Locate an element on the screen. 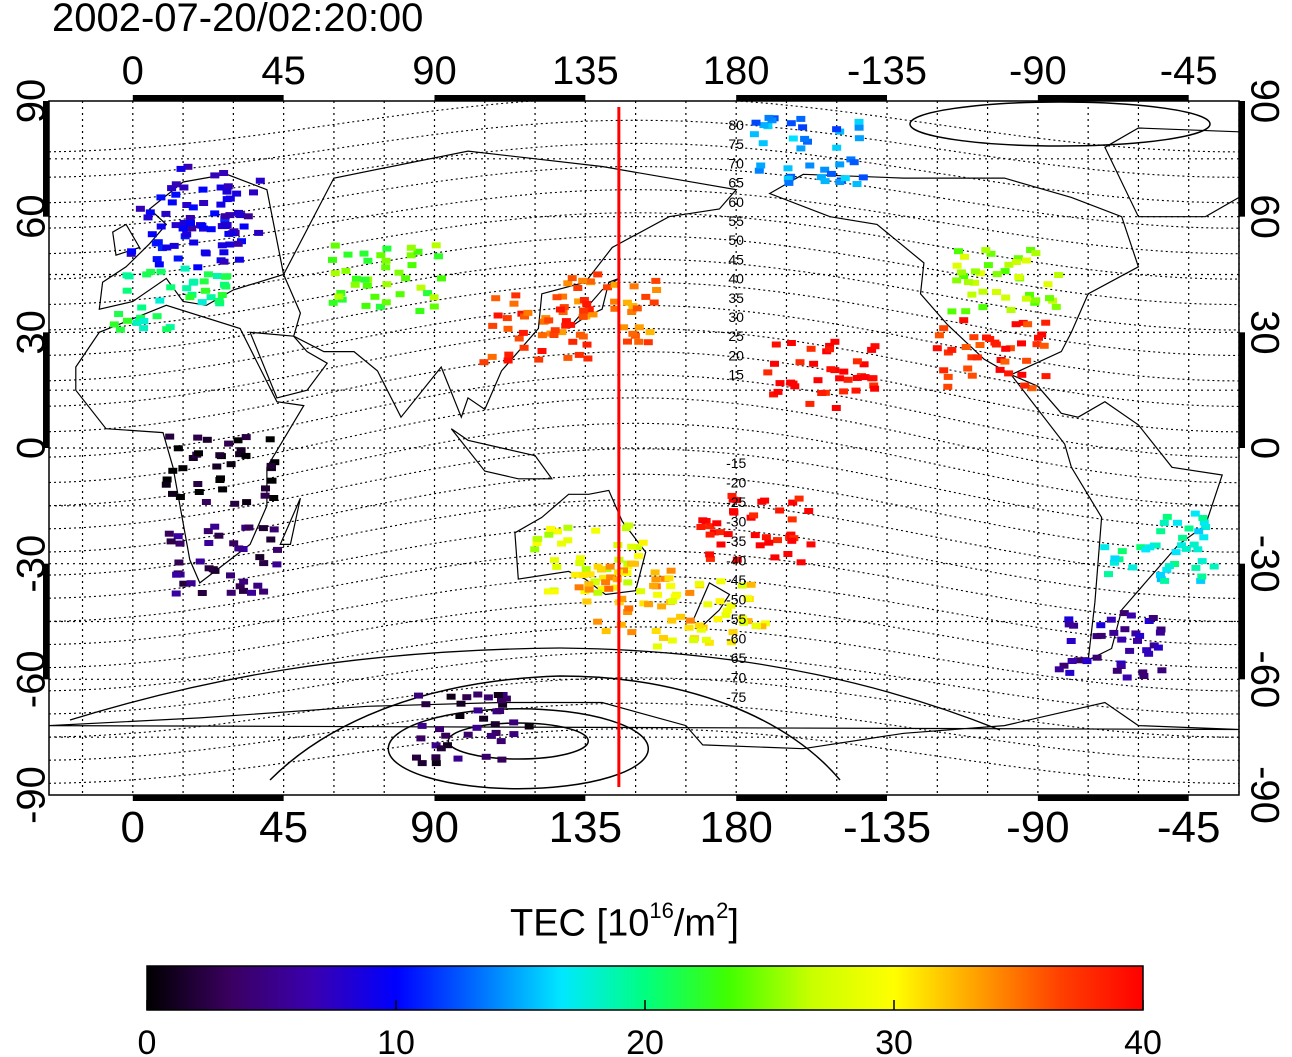 The height and width of the screenshot is (1057, 1292). lon-tick-label-bottom: 45 is located at coordinates (283, 827).